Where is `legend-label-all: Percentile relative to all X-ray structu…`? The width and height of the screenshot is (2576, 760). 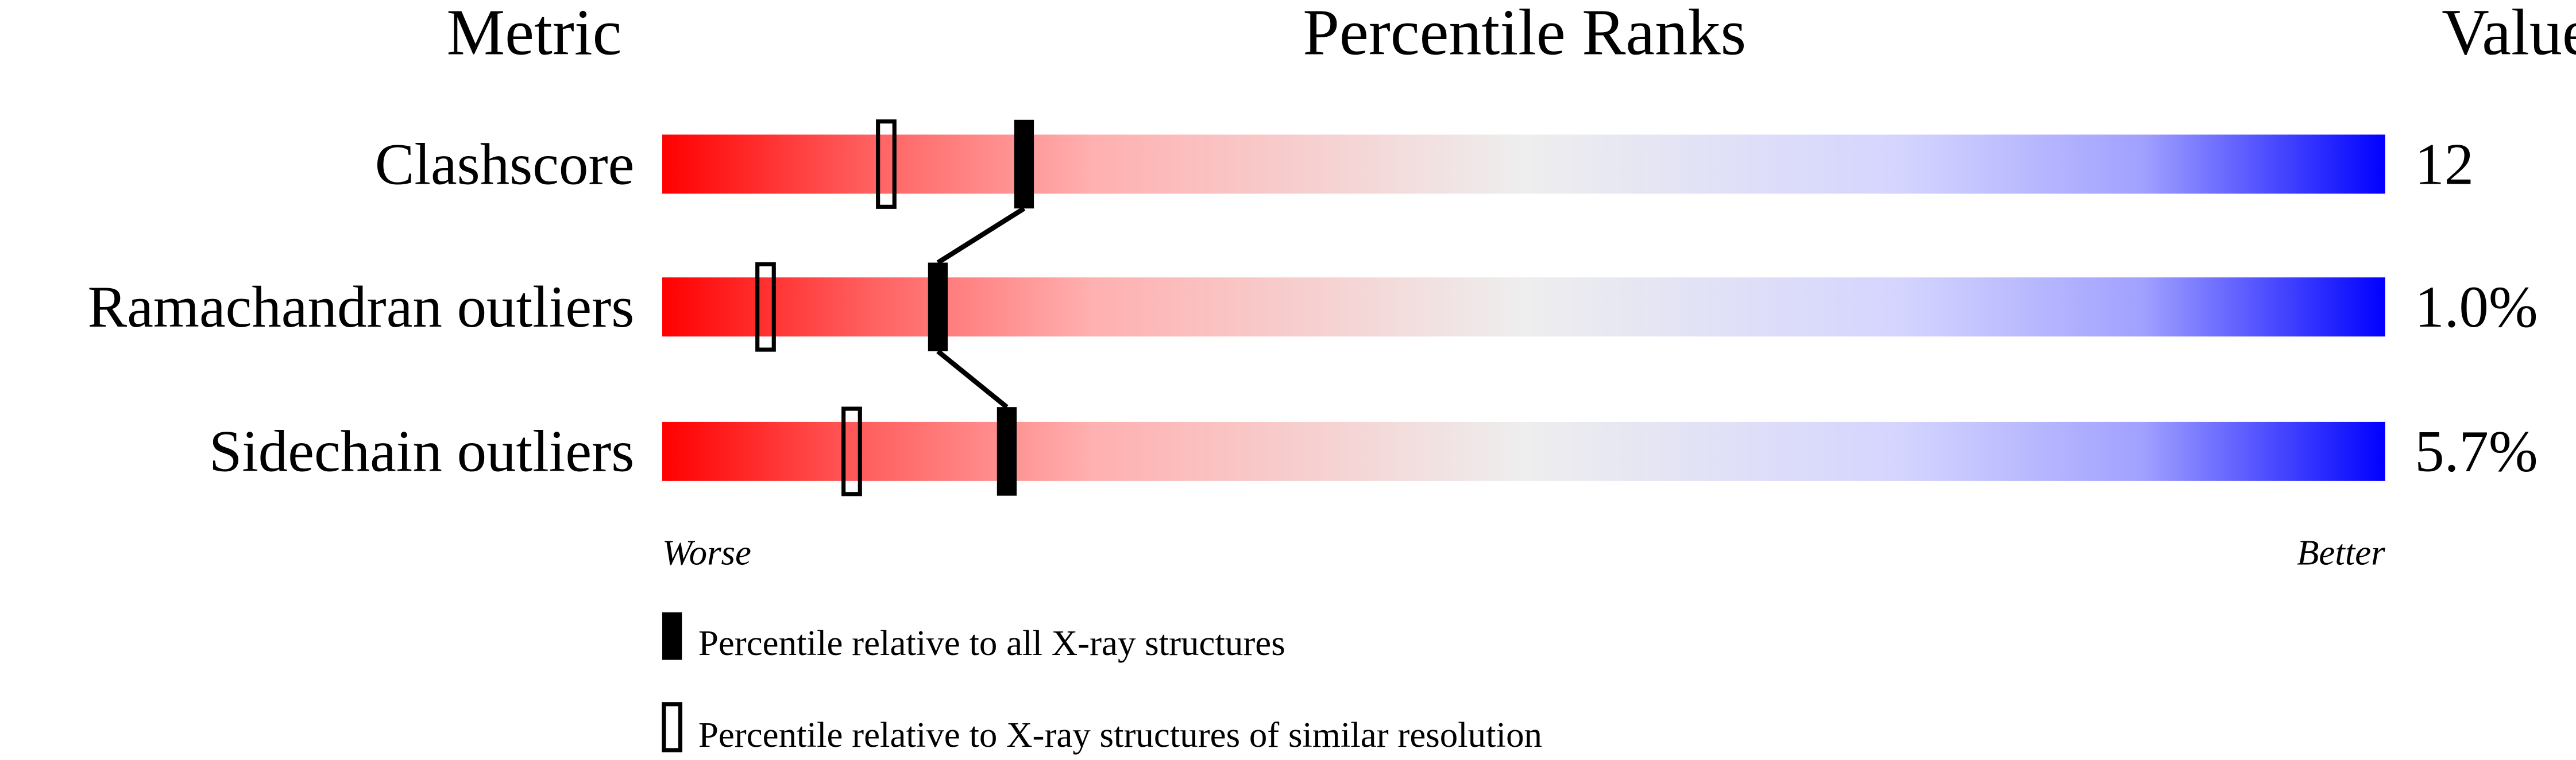 legend-label-all: Percentile relative to all X-ray structu… is located at coordinates (991, 643).